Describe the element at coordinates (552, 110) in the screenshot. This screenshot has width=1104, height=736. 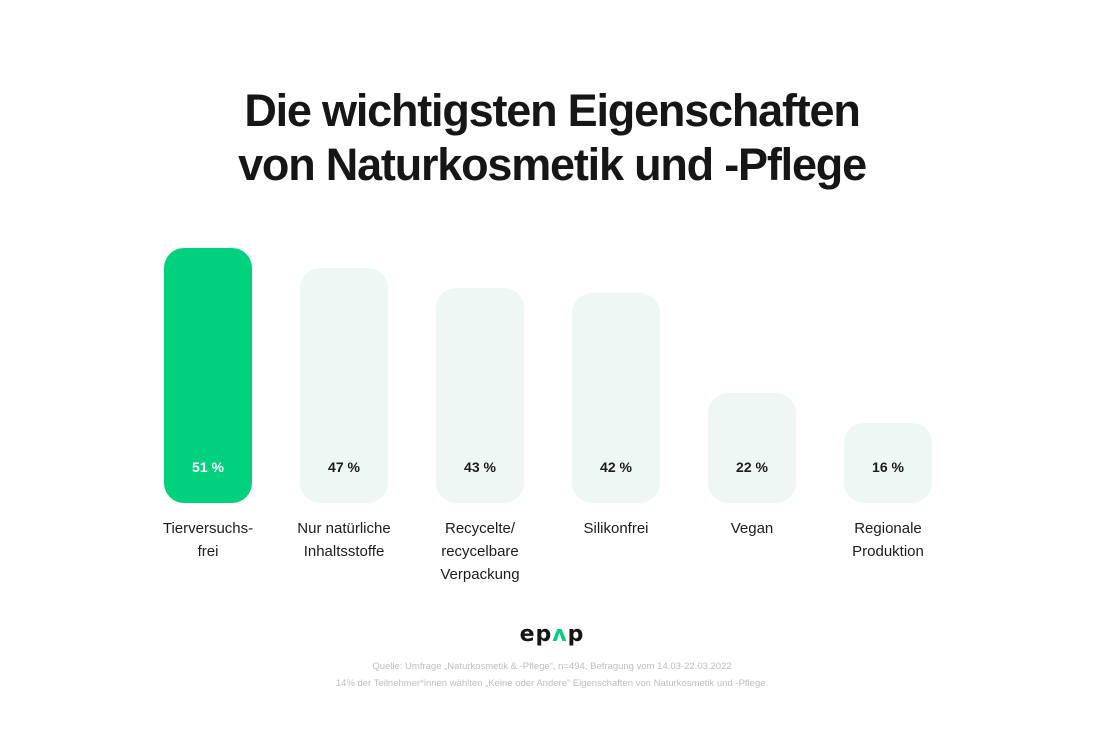
I see `chart-title-line-1: Die wichtigsten Eigenschaften` at that location.